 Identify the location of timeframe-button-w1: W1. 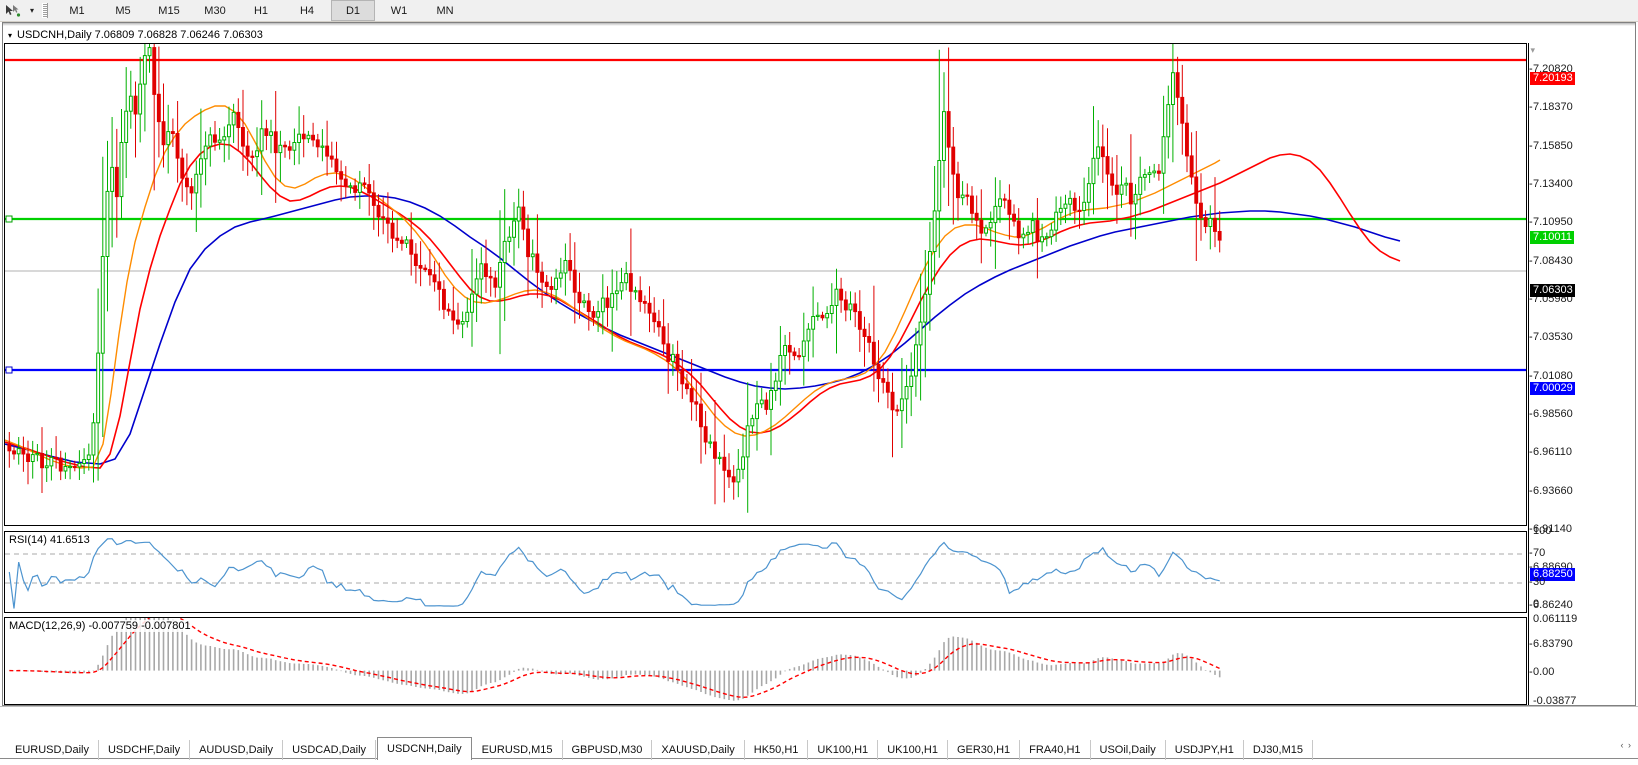
(399, 10).